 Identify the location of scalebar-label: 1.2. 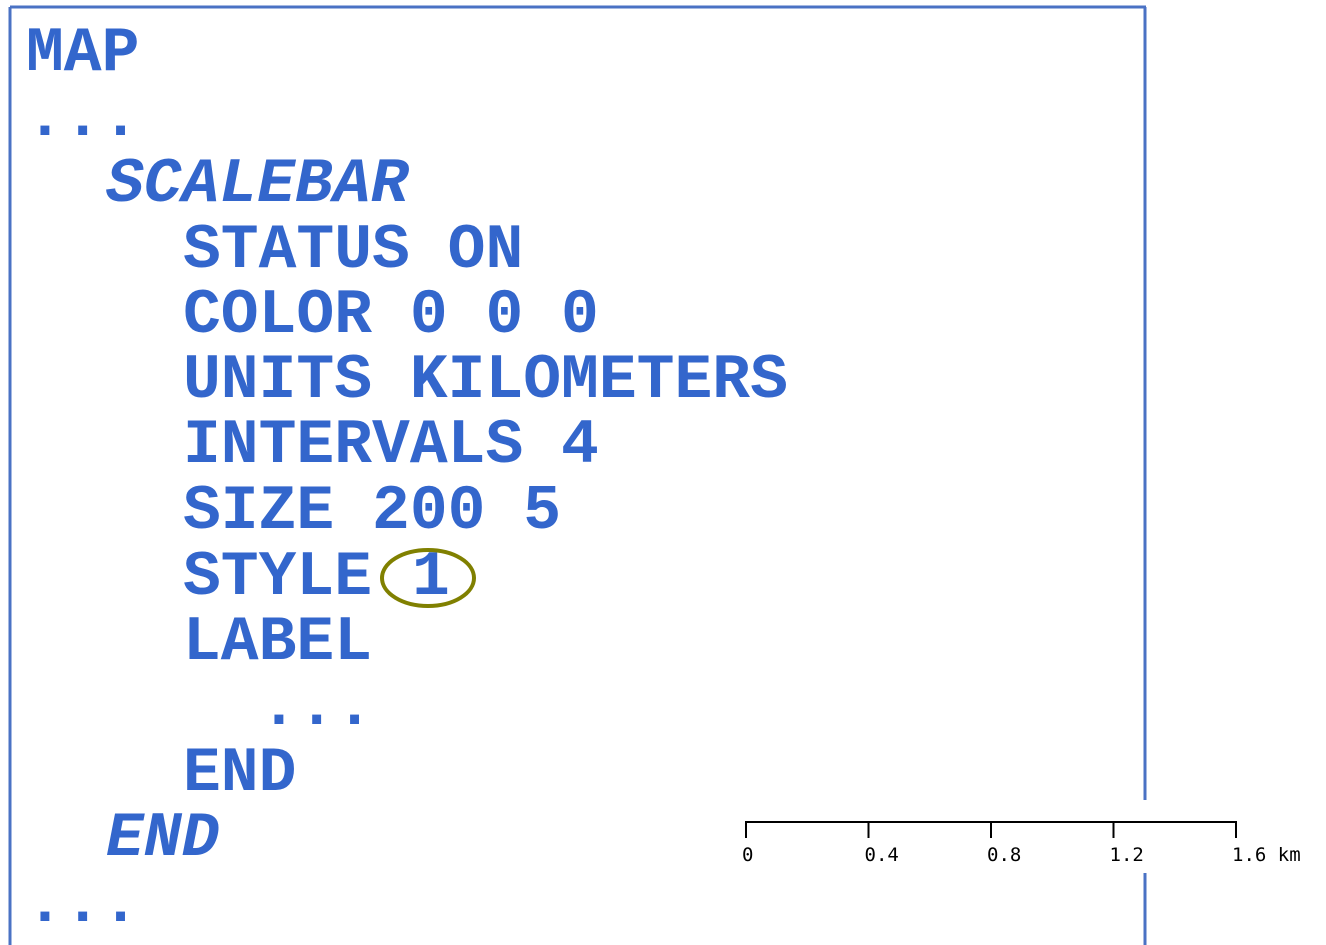
(1127, 855).